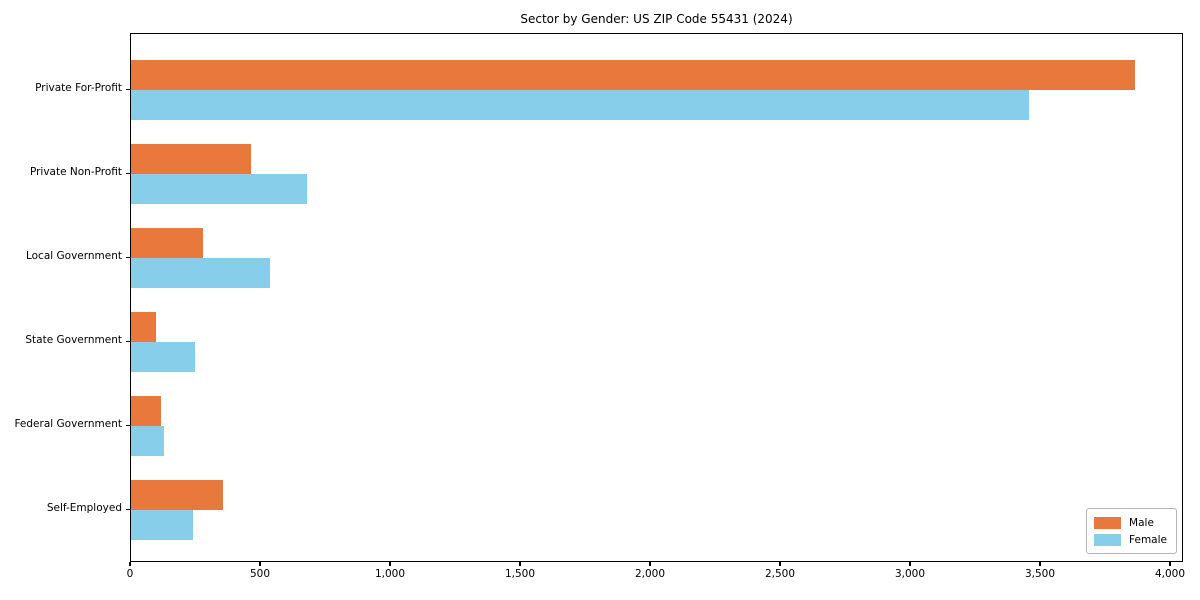  Describe the element at coordinates (147, 441) in the screenshot. I see `bar-female-federal-government` at that location.